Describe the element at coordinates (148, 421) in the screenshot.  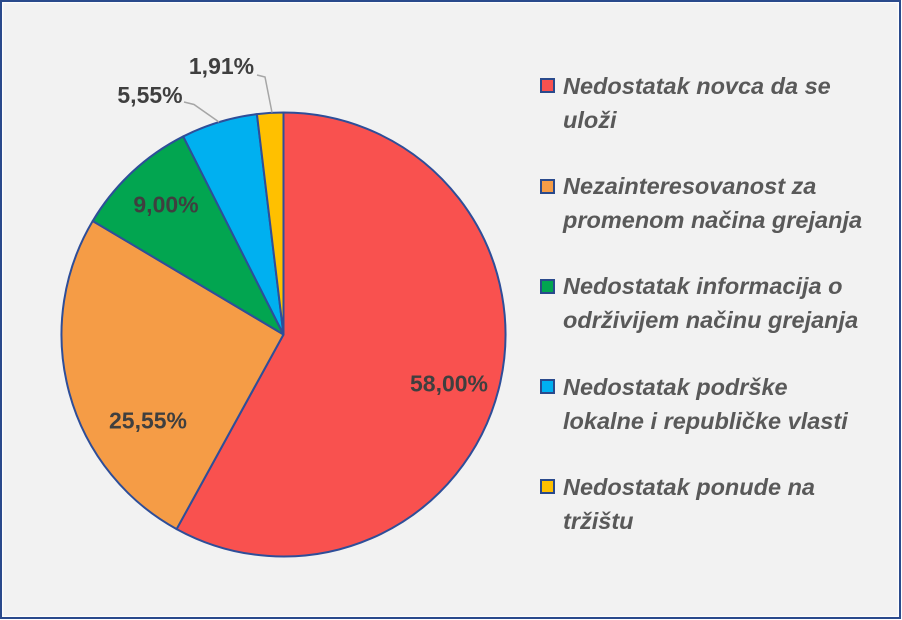
I see `svg-text: 25,55%` at that location.